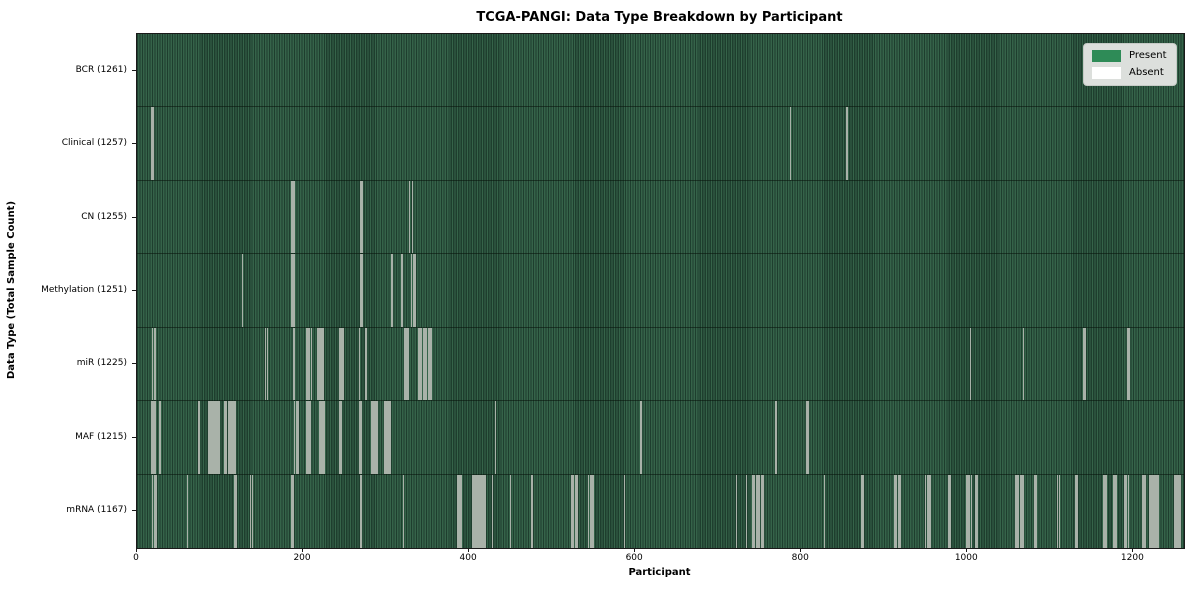 The height and width of the screenshot is (600, 1200). Describe the element at coordinates (1129, 56) in the screenshot. I see `legend-item-present: Present` at that location.